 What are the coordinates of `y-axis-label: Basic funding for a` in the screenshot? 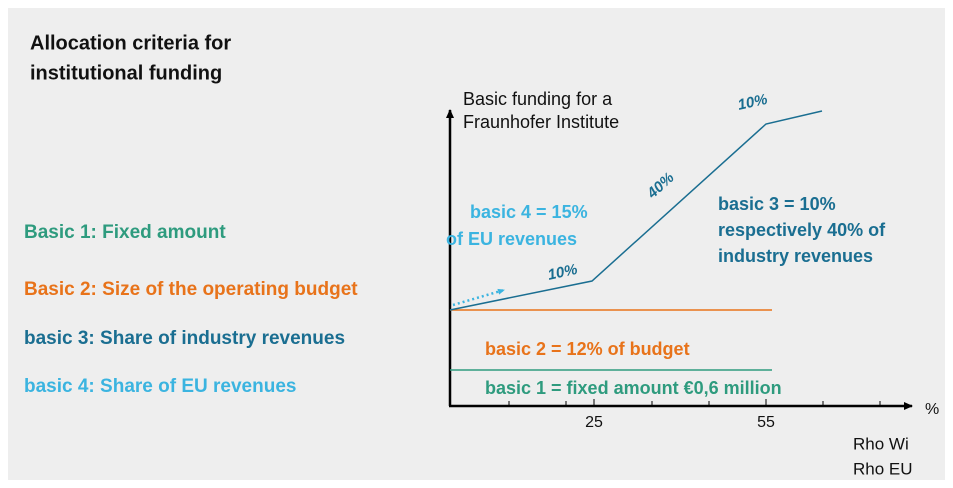 It's located at (538, 99).